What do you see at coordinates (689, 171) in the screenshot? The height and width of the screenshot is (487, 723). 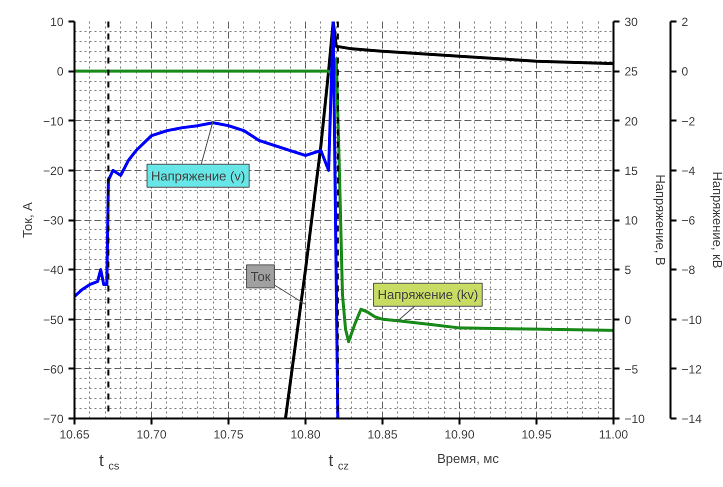 I see `y3-tick-label: −4` at bounding box center [689, 171].